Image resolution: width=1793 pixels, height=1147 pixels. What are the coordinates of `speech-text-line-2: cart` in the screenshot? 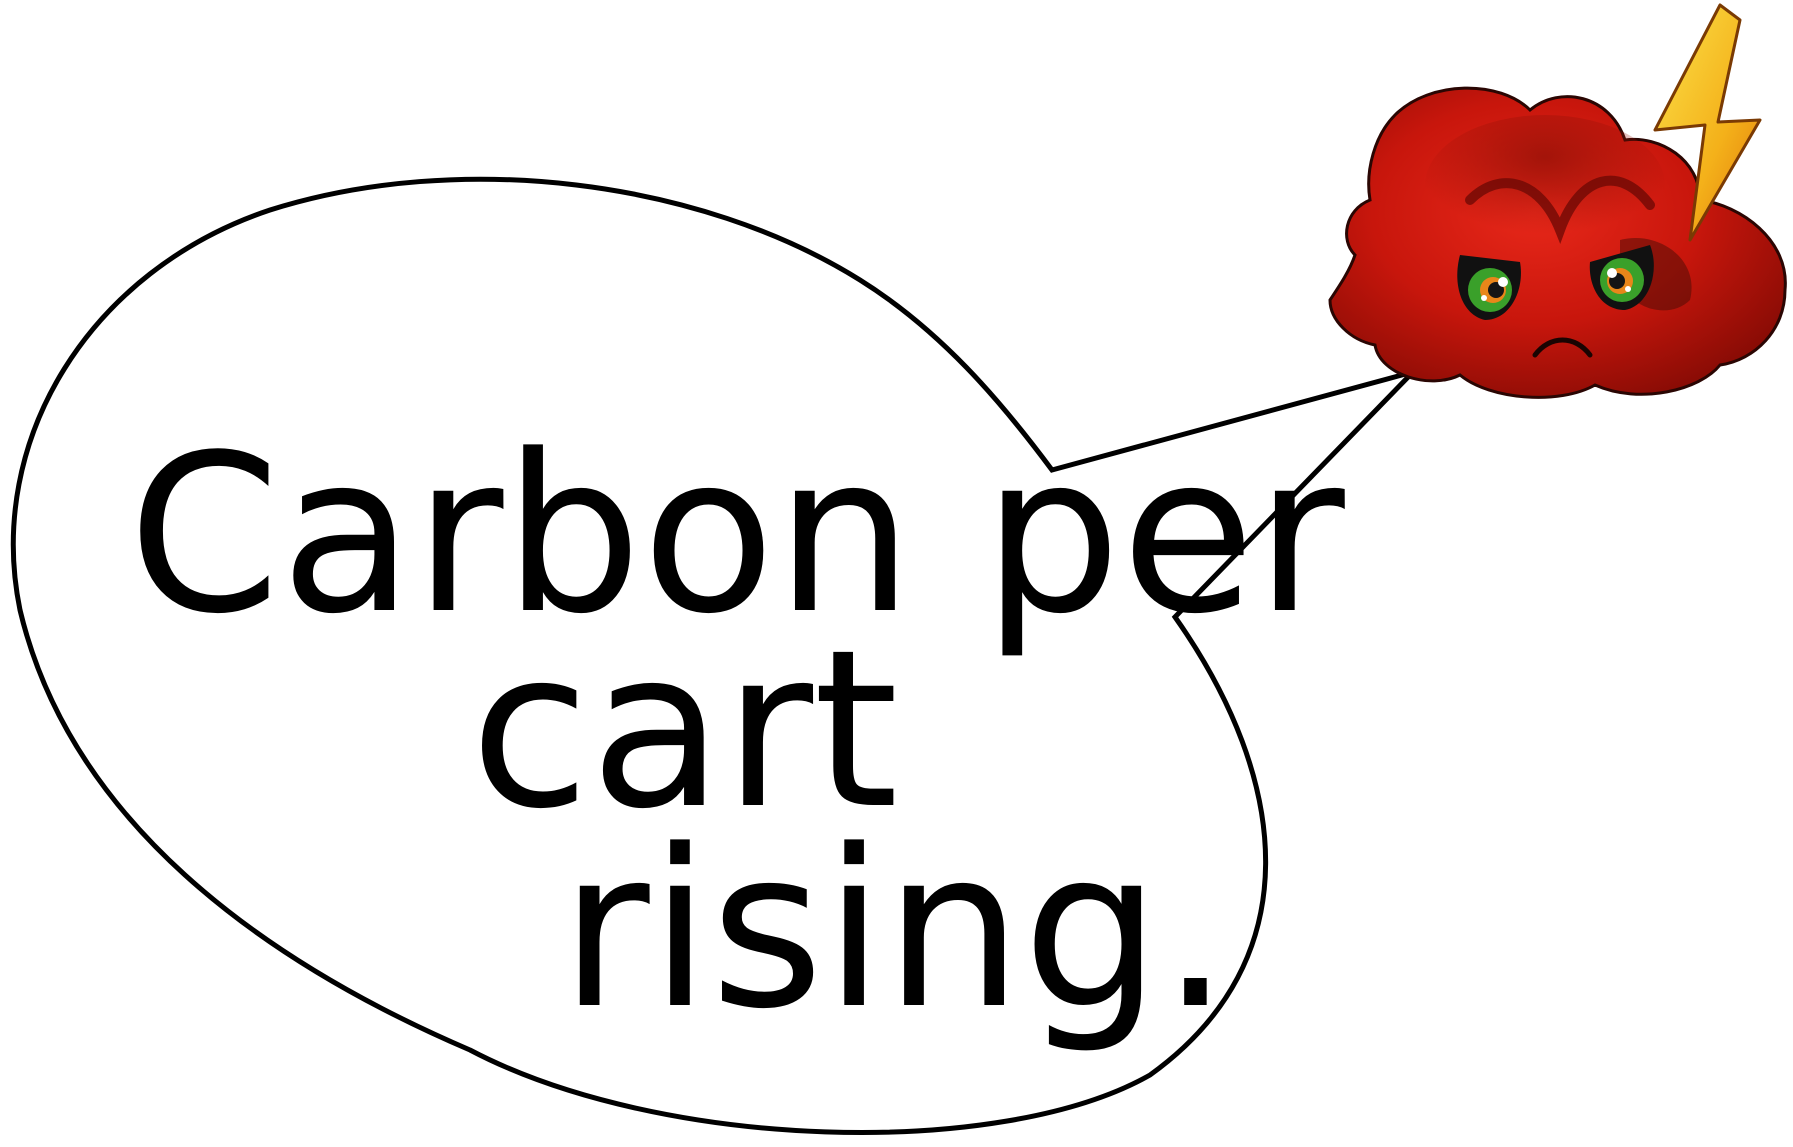 It's located at (684, 730).